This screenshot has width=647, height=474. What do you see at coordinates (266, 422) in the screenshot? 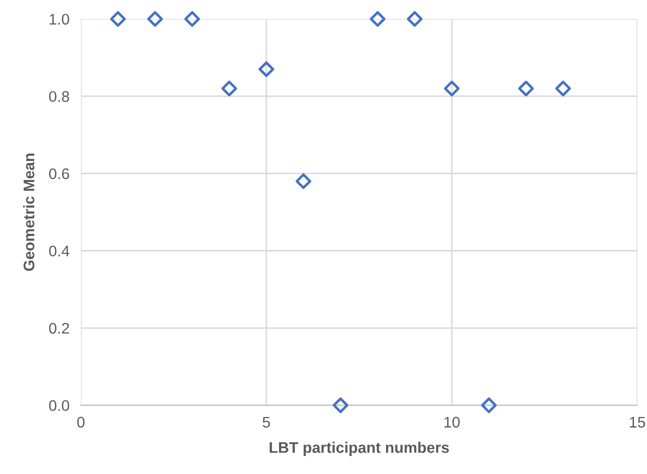
I see `x-tick-label: 5` at bounding box center [266, 422].